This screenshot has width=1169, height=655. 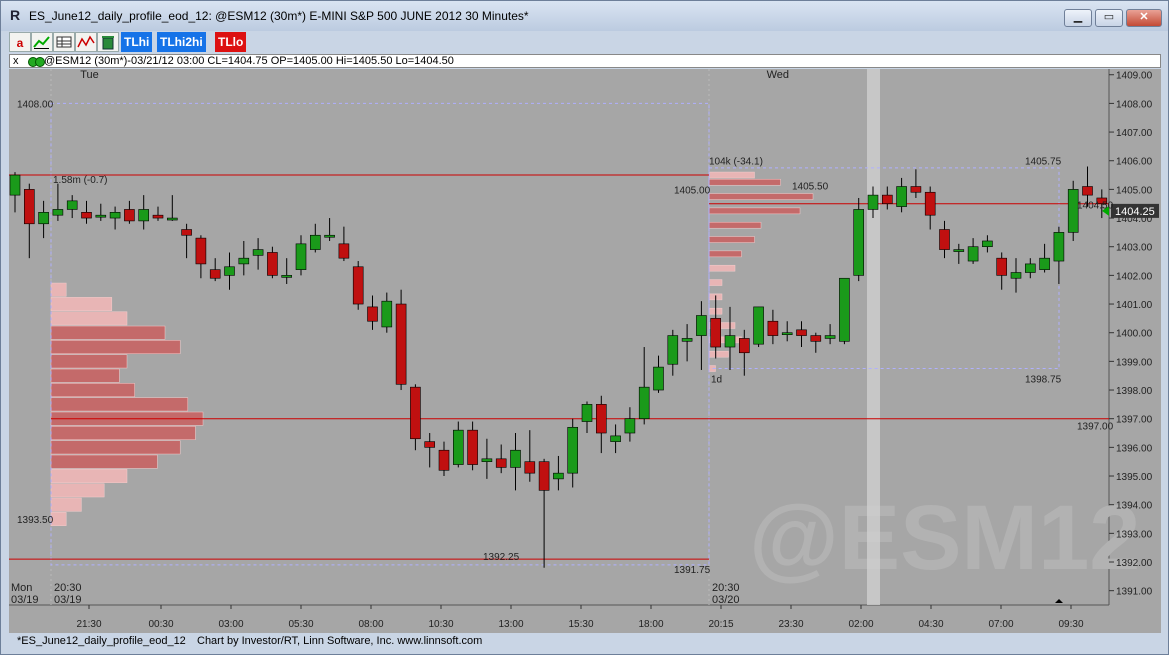 I want to click on day-label: Wed, so click(x=778, y=75).